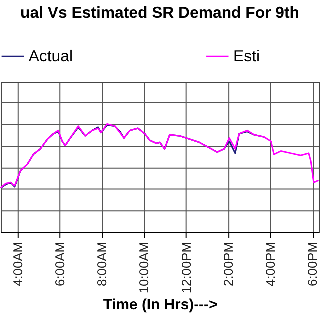 The image size is (320, 320). I want to click on x-tick-label: 4:00PM, so click(270, 264).